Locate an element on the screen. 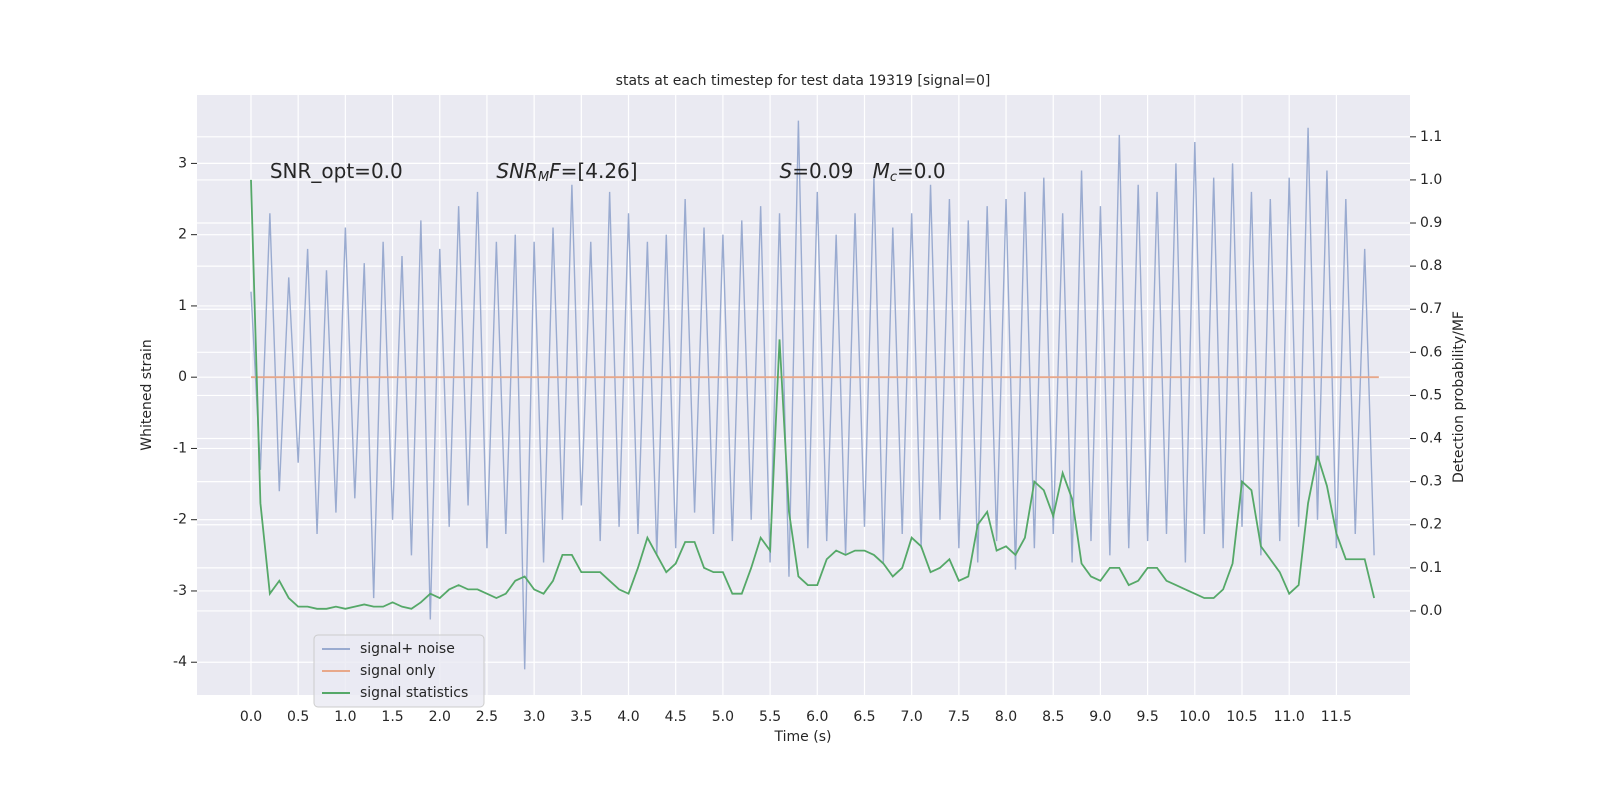 The height and width of the screenshot is (800, 1600). annotation: S=0.09 Mc=0.0 is located at coordinates (863, 171).